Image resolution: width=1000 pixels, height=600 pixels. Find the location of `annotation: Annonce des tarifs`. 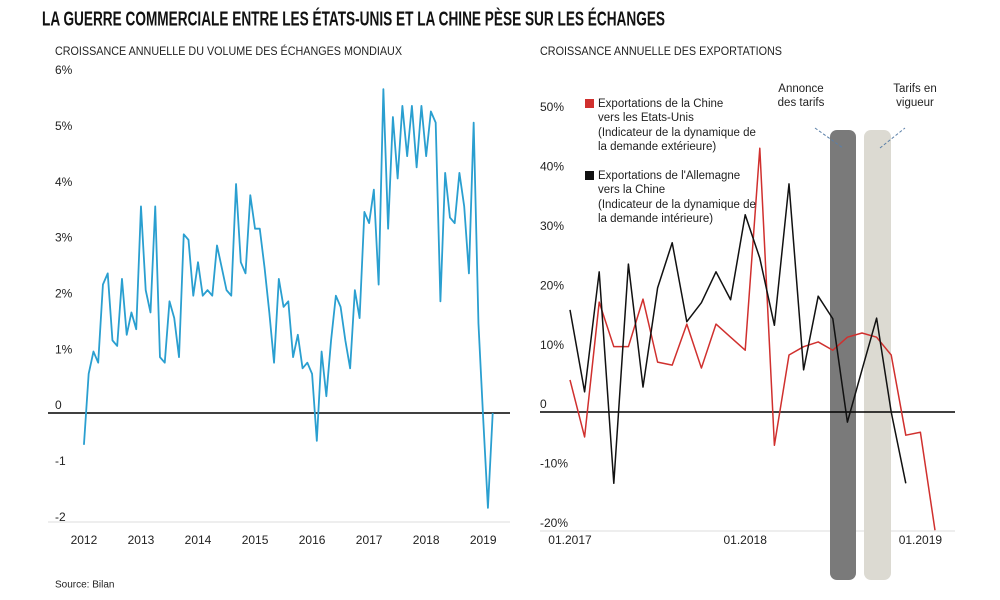

annotation: Annonce des tarifs is located at coordinates (801, 96).